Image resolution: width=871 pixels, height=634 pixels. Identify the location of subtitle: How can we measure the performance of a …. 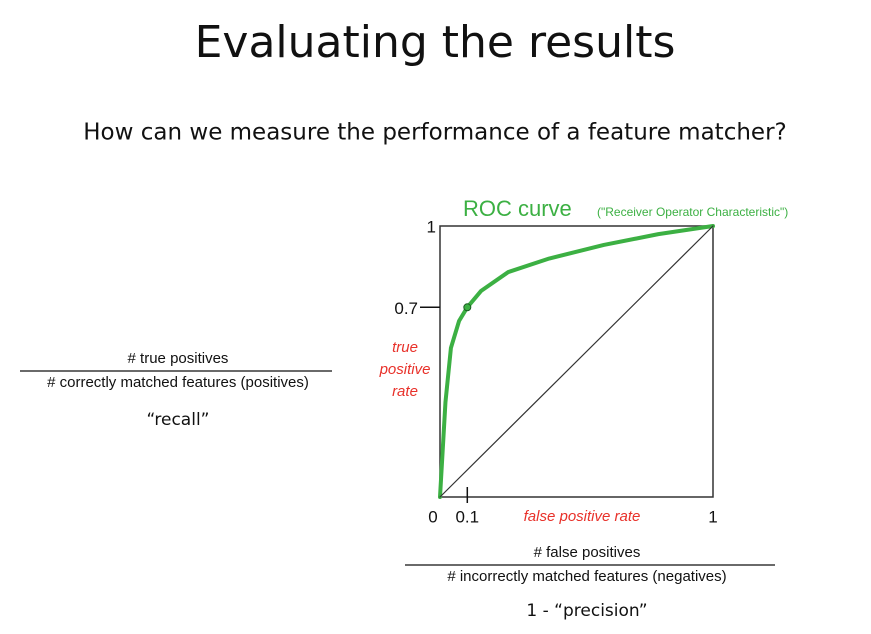
(434, 133).